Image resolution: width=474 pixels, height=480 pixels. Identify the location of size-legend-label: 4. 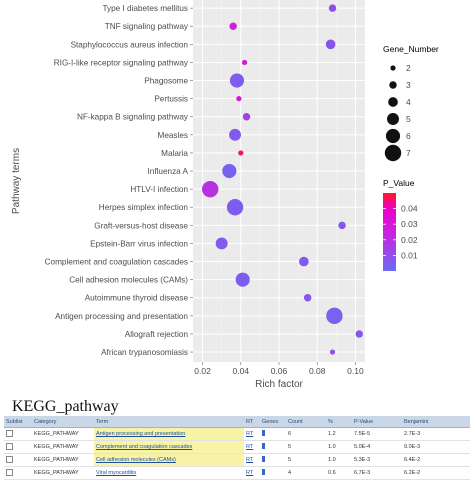
(408, 102).